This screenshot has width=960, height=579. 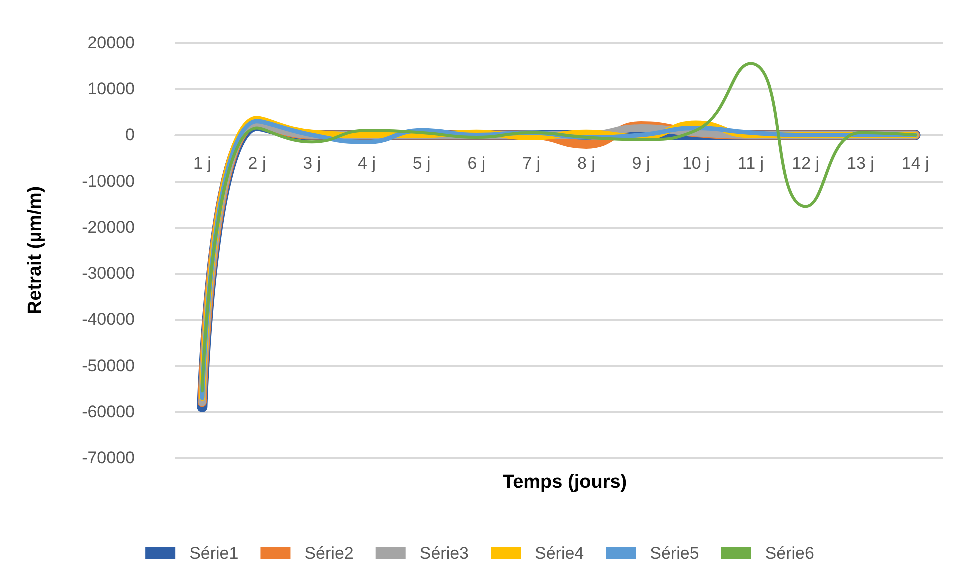 I want to click on x-axis-title: Temps (jours), so click(x=565, y=482).